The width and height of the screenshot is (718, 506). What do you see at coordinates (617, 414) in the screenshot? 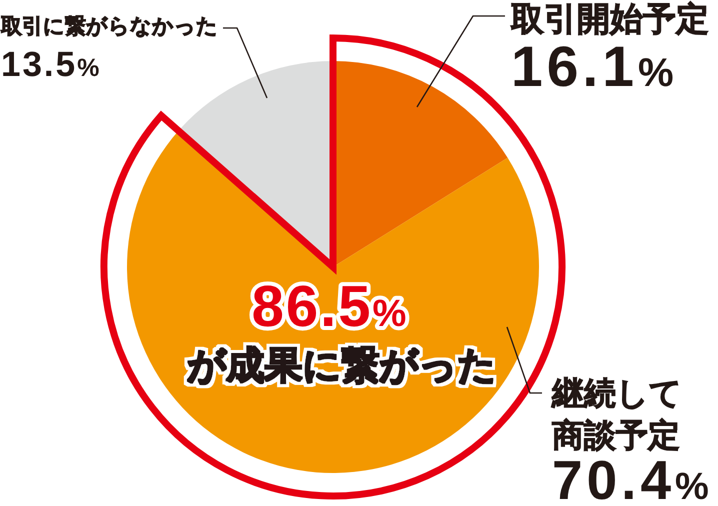
I see `slice-label: 継続して商談予定` at bounding box center [617, 414].